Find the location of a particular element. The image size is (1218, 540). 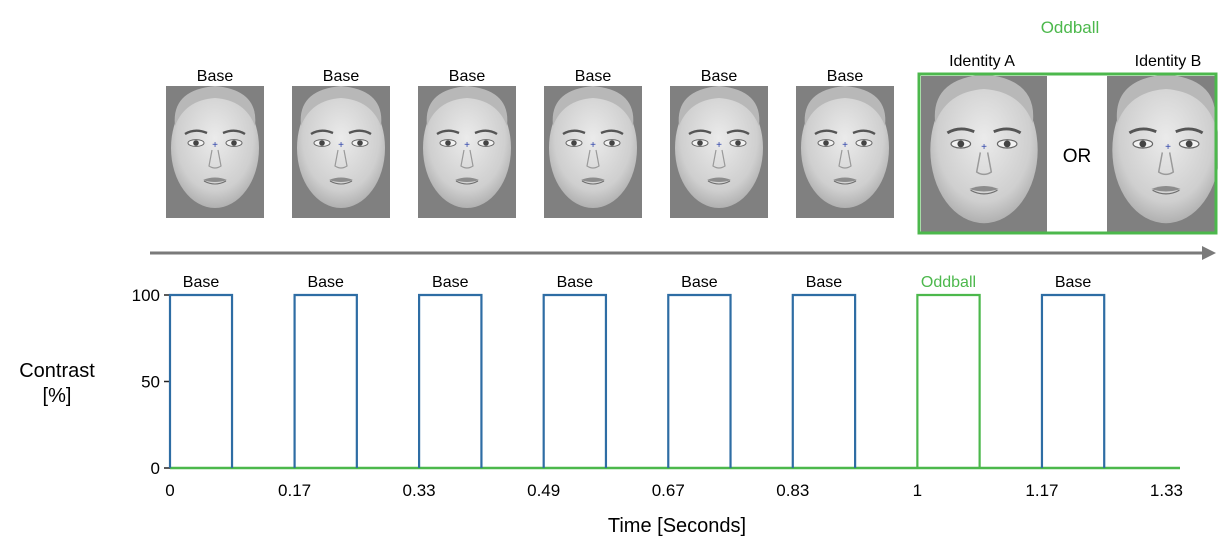

x-tick-label-3: 0.49 is located at coordinates (543, 490).